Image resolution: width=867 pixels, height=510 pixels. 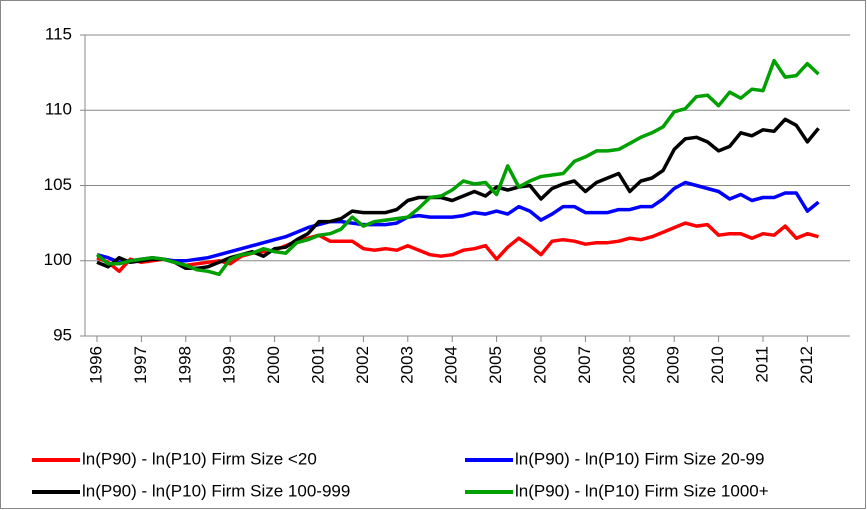 I want to click on y-tick-label: 105, so click(x=58, y=184).